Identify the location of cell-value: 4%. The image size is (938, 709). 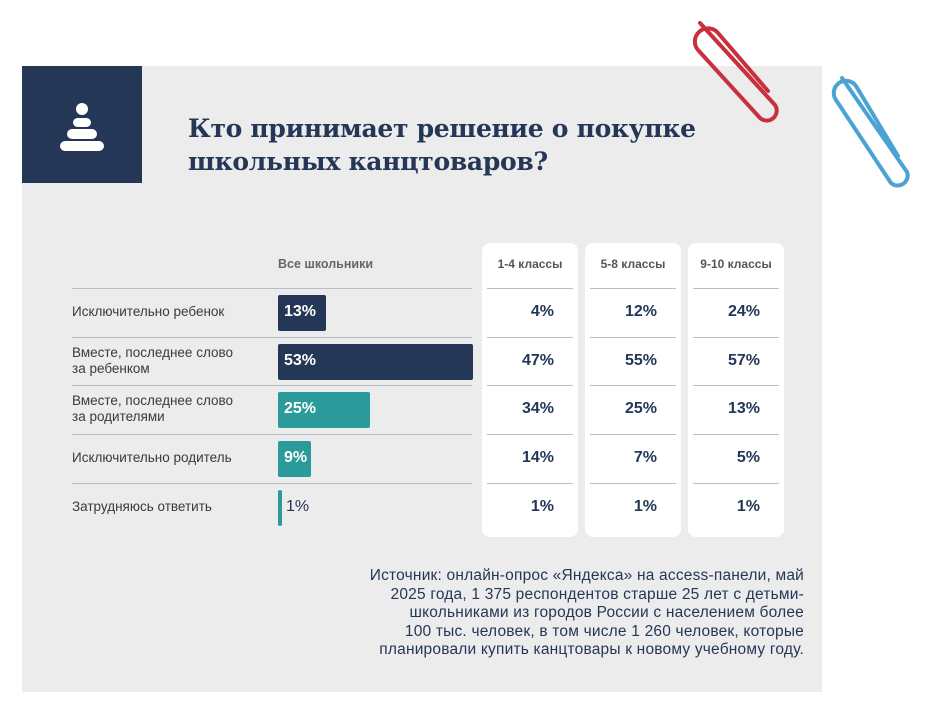
(542, 311).